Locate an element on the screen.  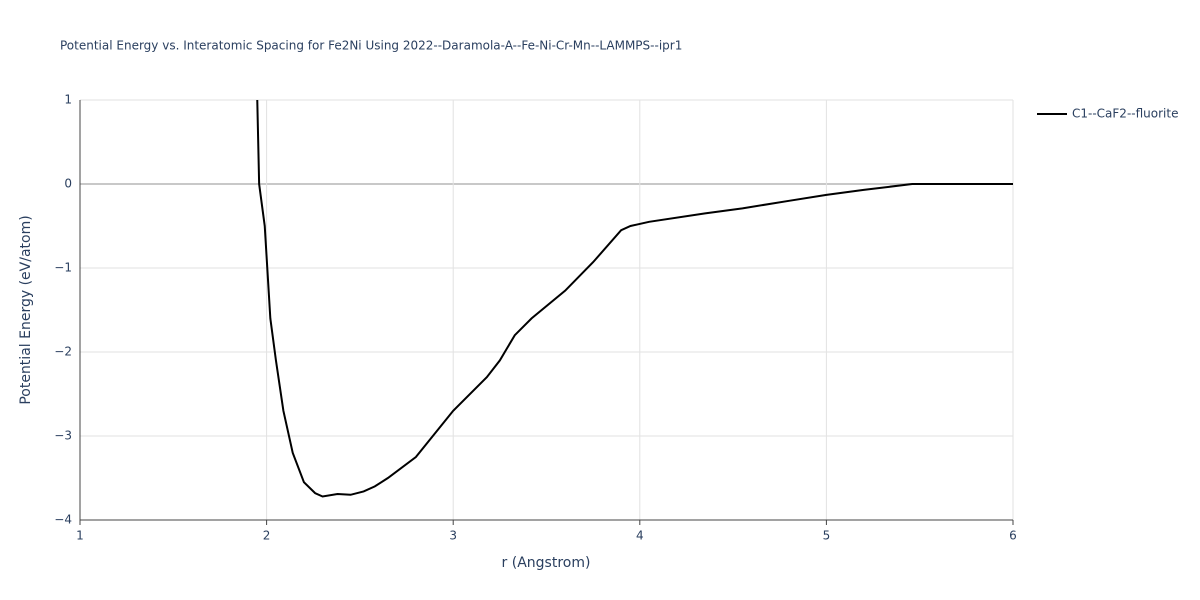
x-tick-label: 6 is located at coordinates (1013, 536).